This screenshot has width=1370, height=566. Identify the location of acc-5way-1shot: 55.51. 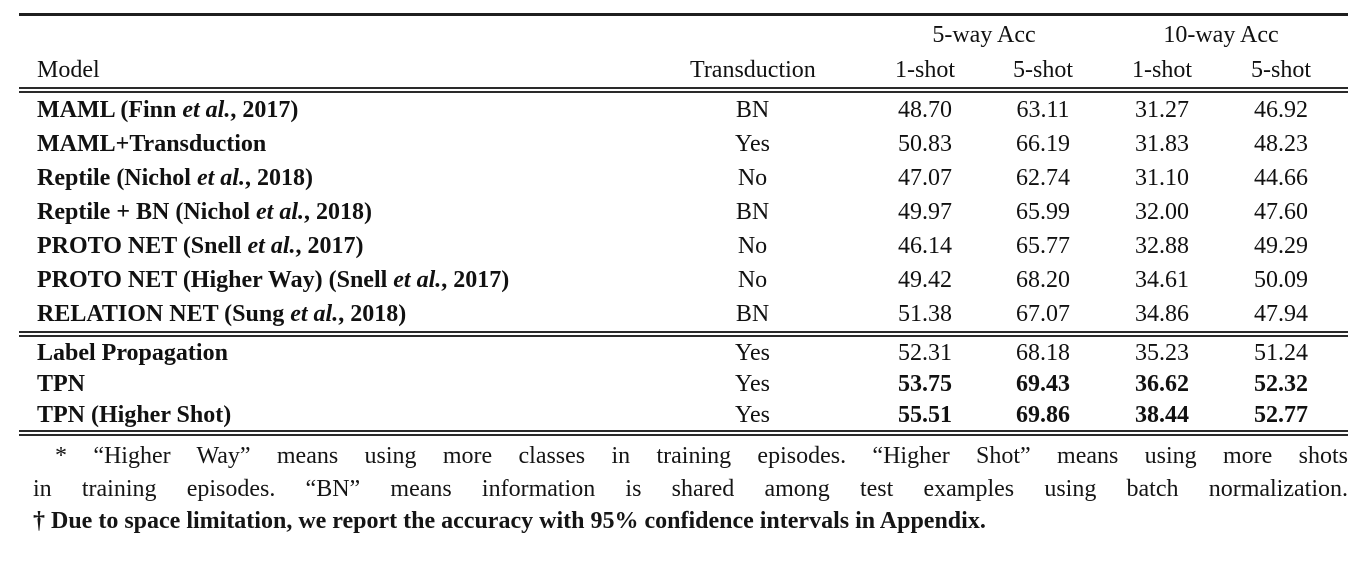
(925, 414).